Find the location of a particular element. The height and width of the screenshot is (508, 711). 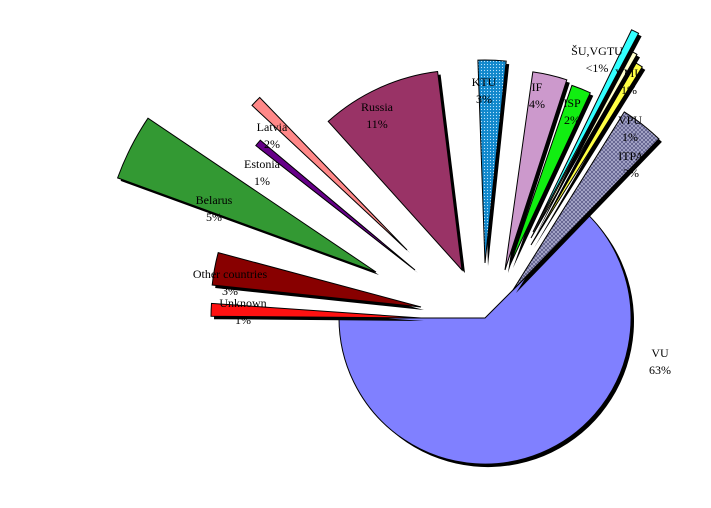

slice-label-estonia: Estonia 1% is located at coordinates (262, 172).